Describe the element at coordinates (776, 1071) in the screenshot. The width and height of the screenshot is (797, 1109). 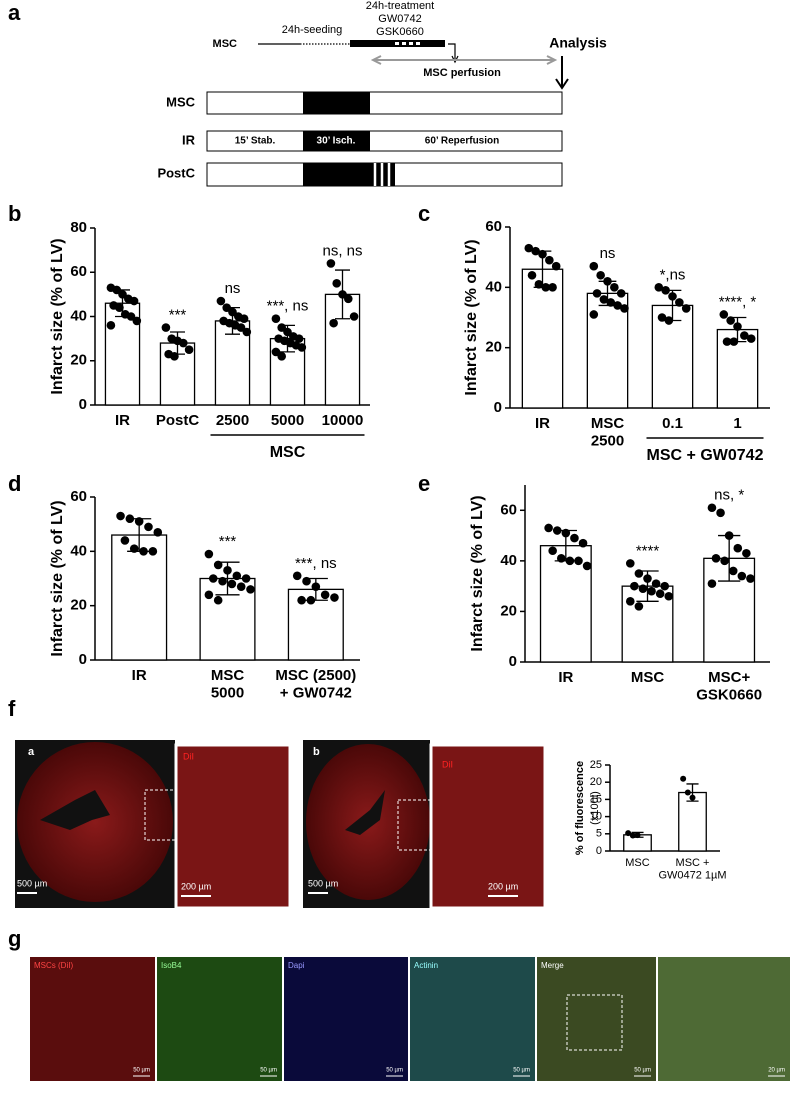
I see `scale-label: 20 µm` at that location.